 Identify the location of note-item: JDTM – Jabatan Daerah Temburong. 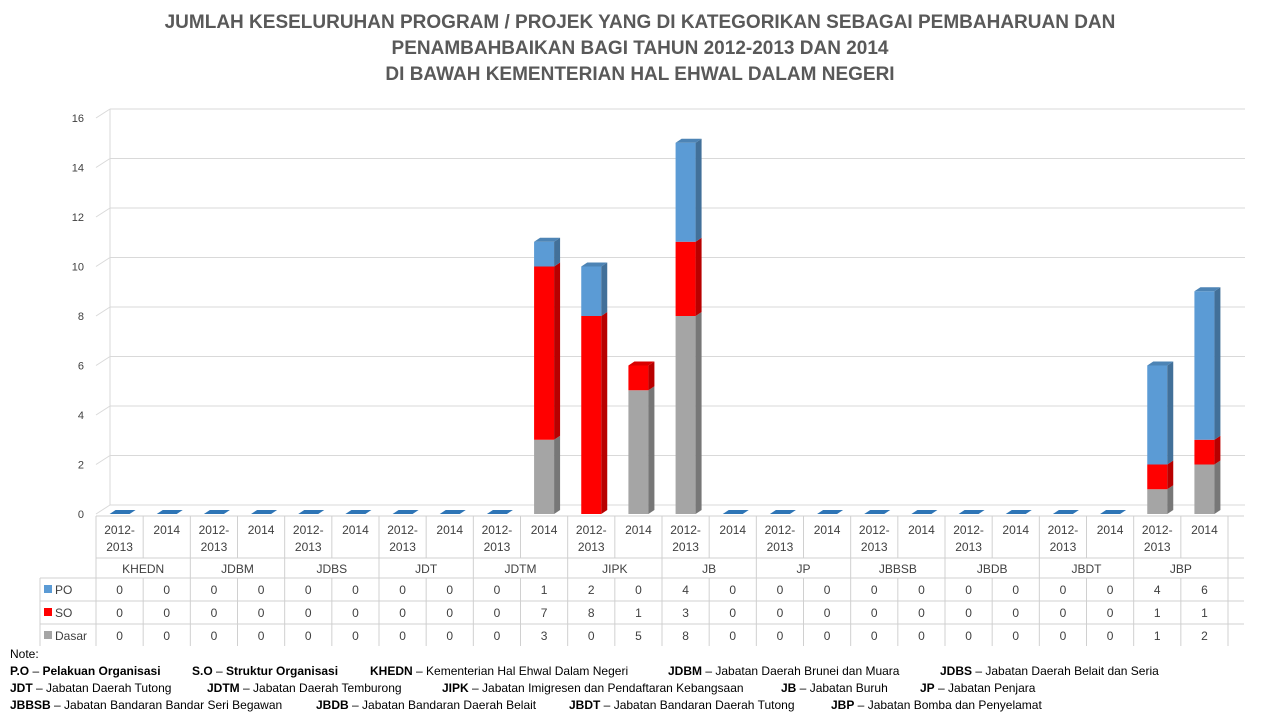
(304, 688).